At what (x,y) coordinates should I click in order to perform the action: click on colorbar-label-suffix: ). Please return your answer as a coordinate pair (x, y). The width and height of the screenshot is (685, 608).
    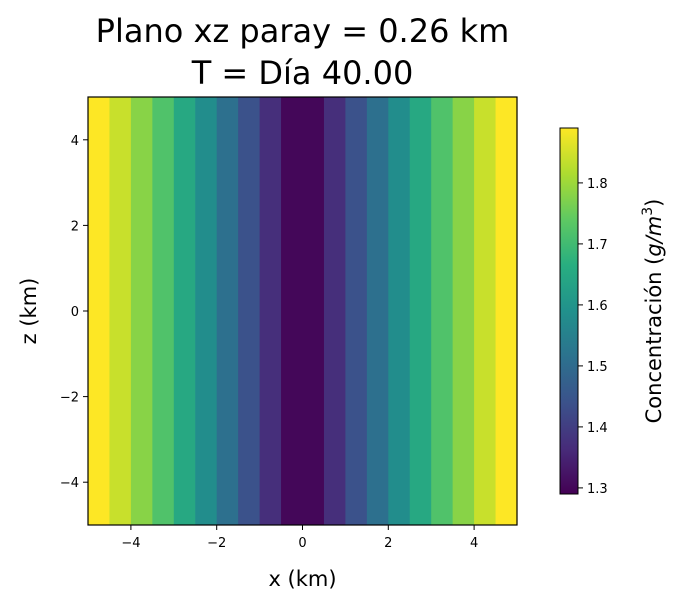
    Looking at the image, I should click on (654, 203).